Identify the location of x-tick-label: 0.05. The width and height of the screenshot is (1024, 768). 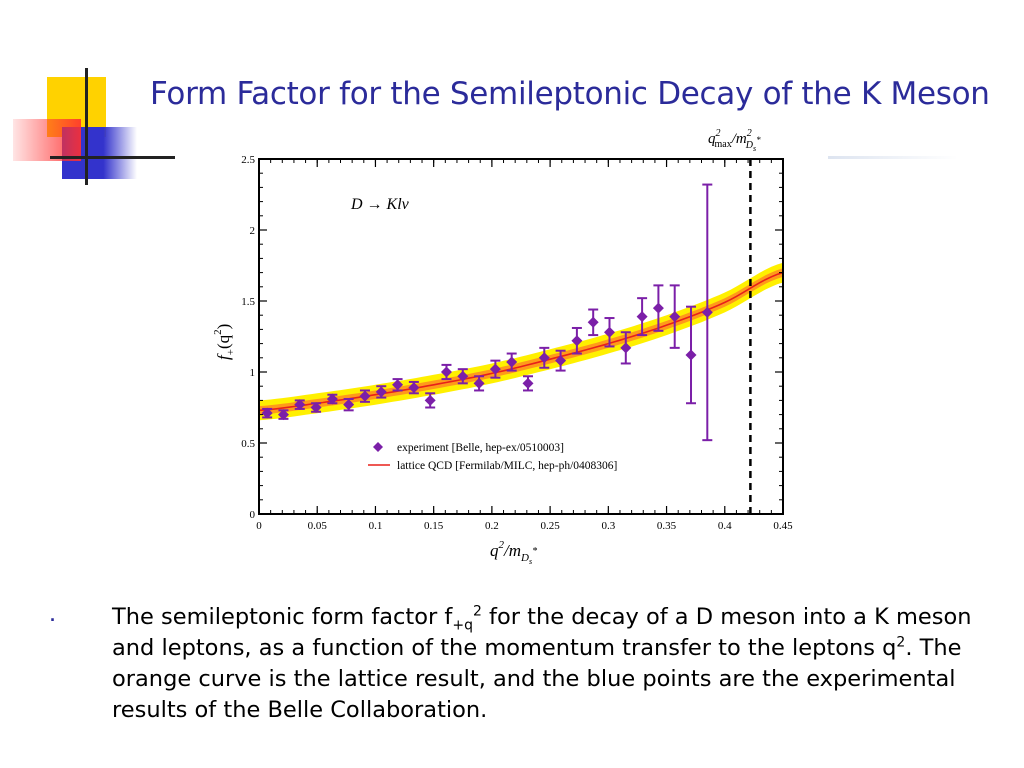
(318, 526).